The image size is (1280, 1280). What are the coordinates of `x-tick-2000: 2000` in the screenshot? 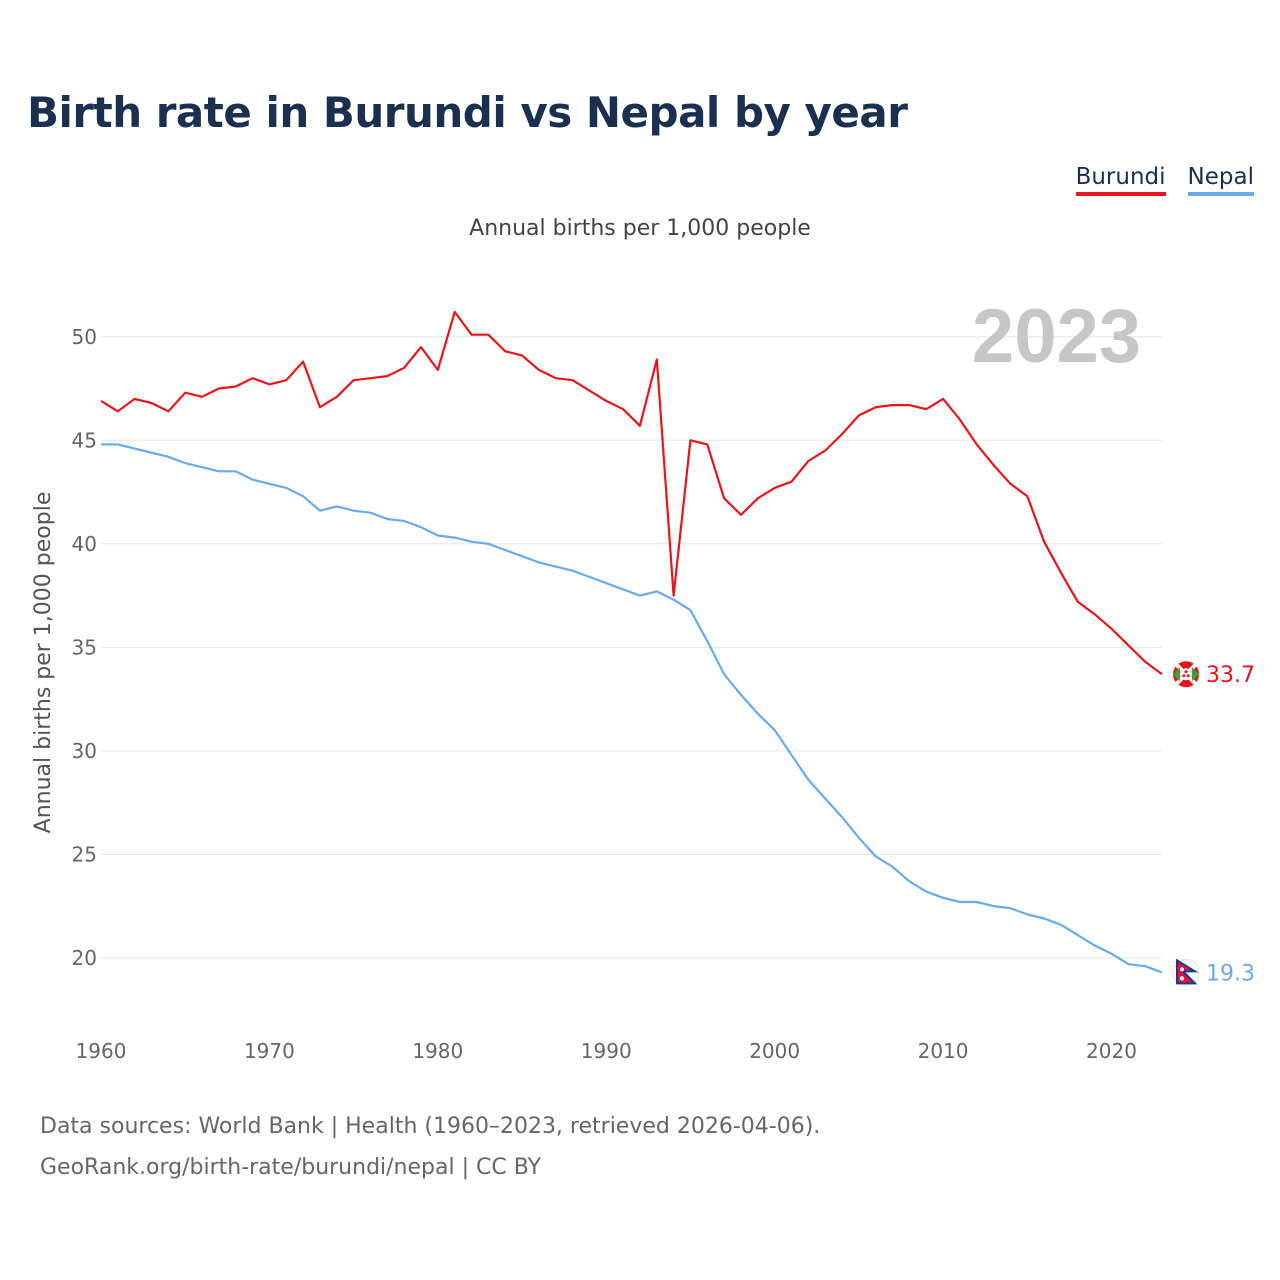 It's located at (774, 1051).